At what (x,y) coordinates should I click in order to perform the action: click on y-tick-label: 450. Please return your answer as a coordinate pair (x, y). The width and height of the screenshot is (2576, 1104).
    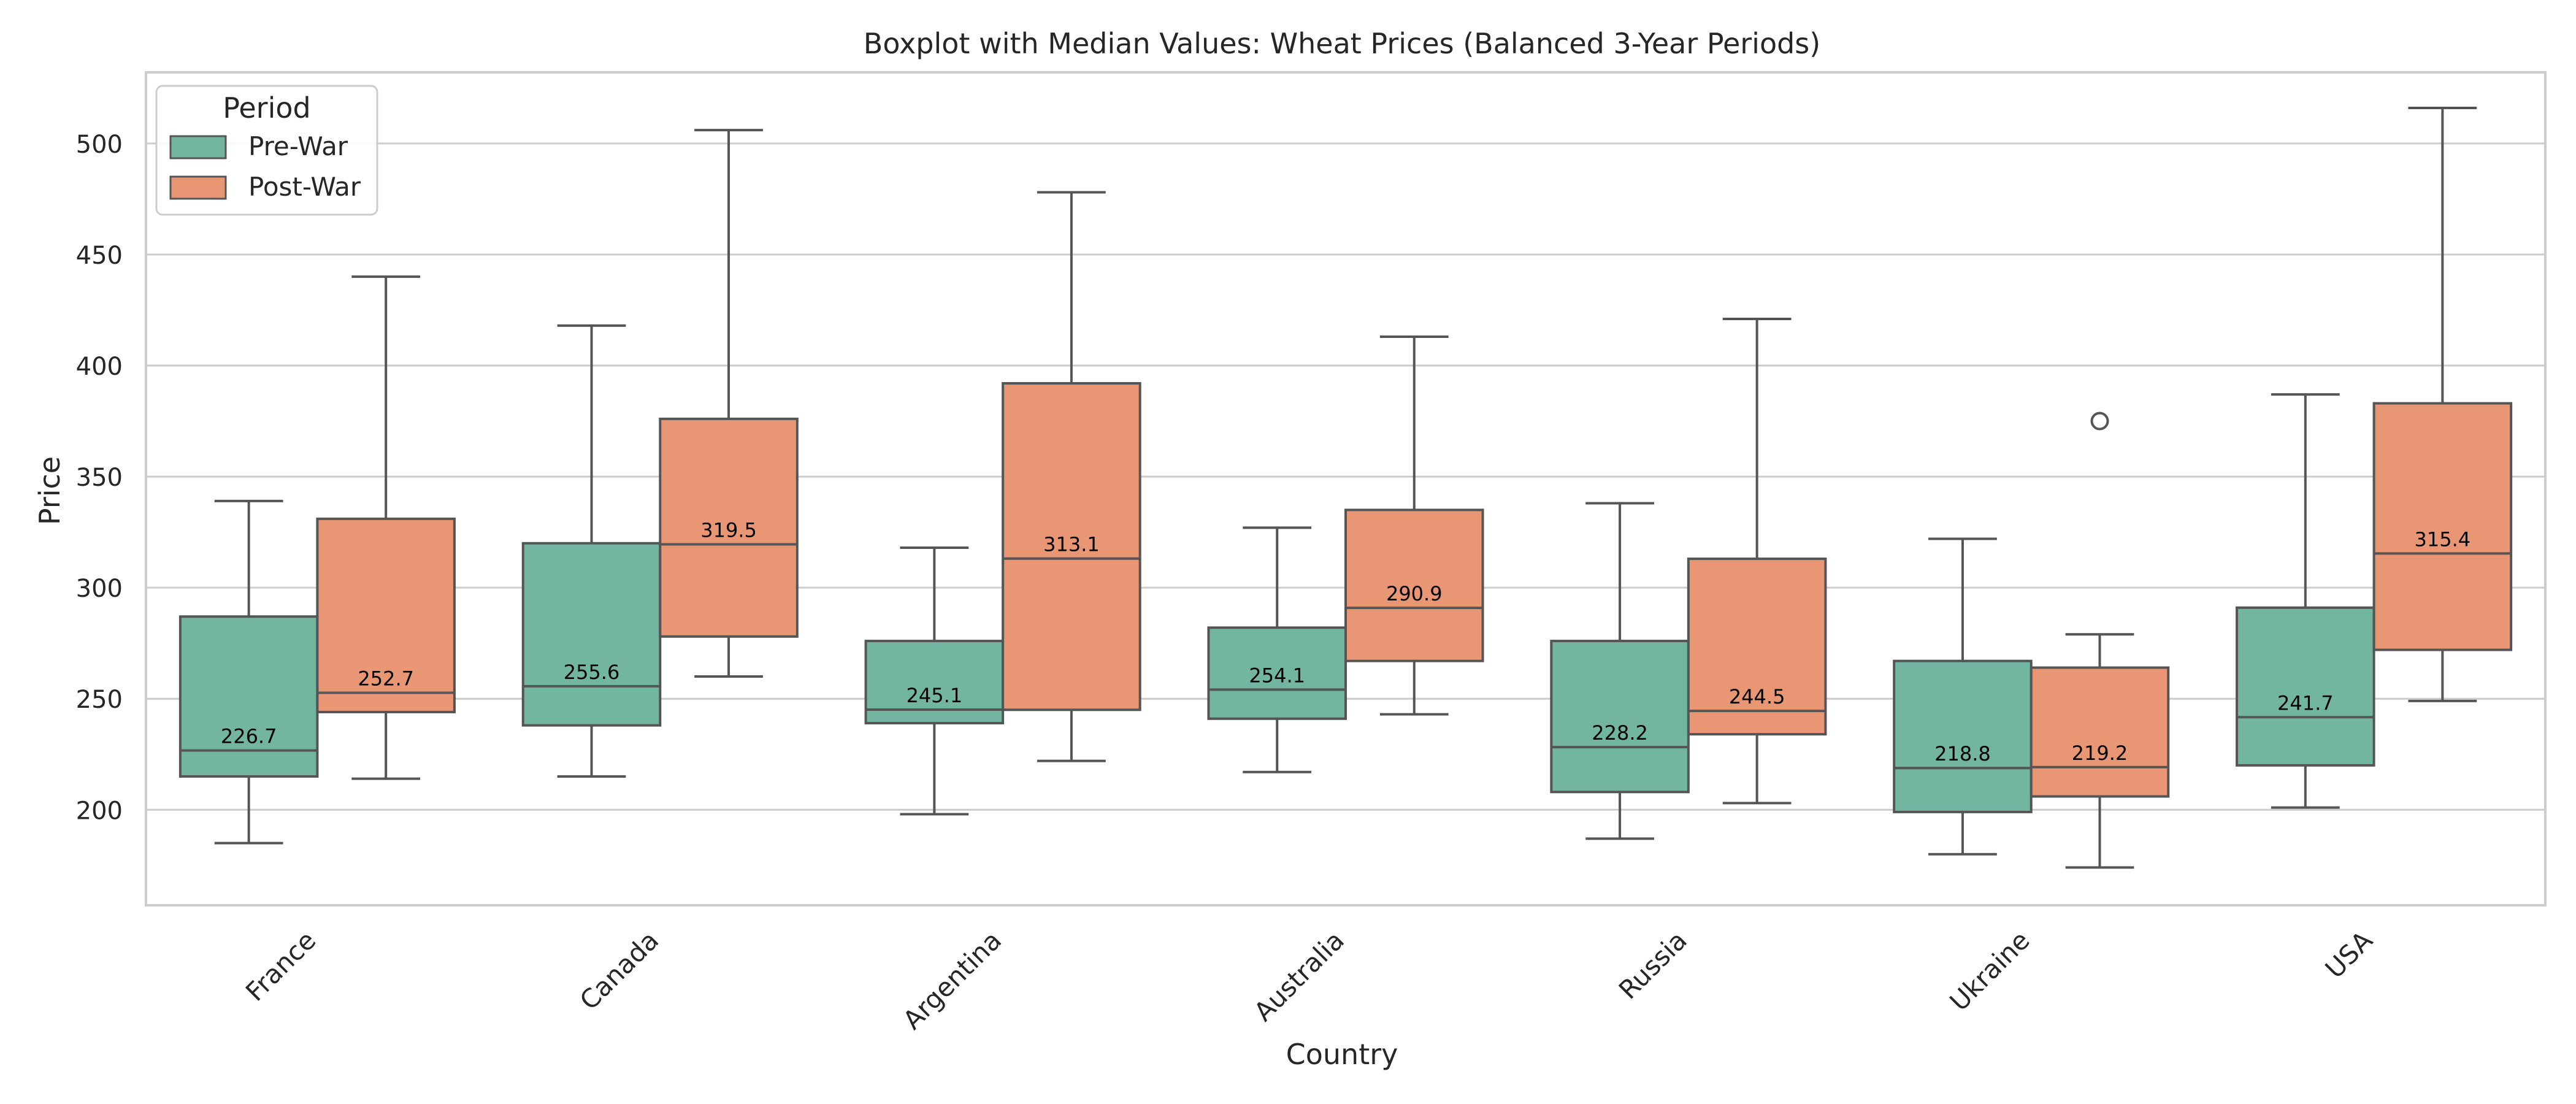
    Looking at the image, I should click on (99, 256).